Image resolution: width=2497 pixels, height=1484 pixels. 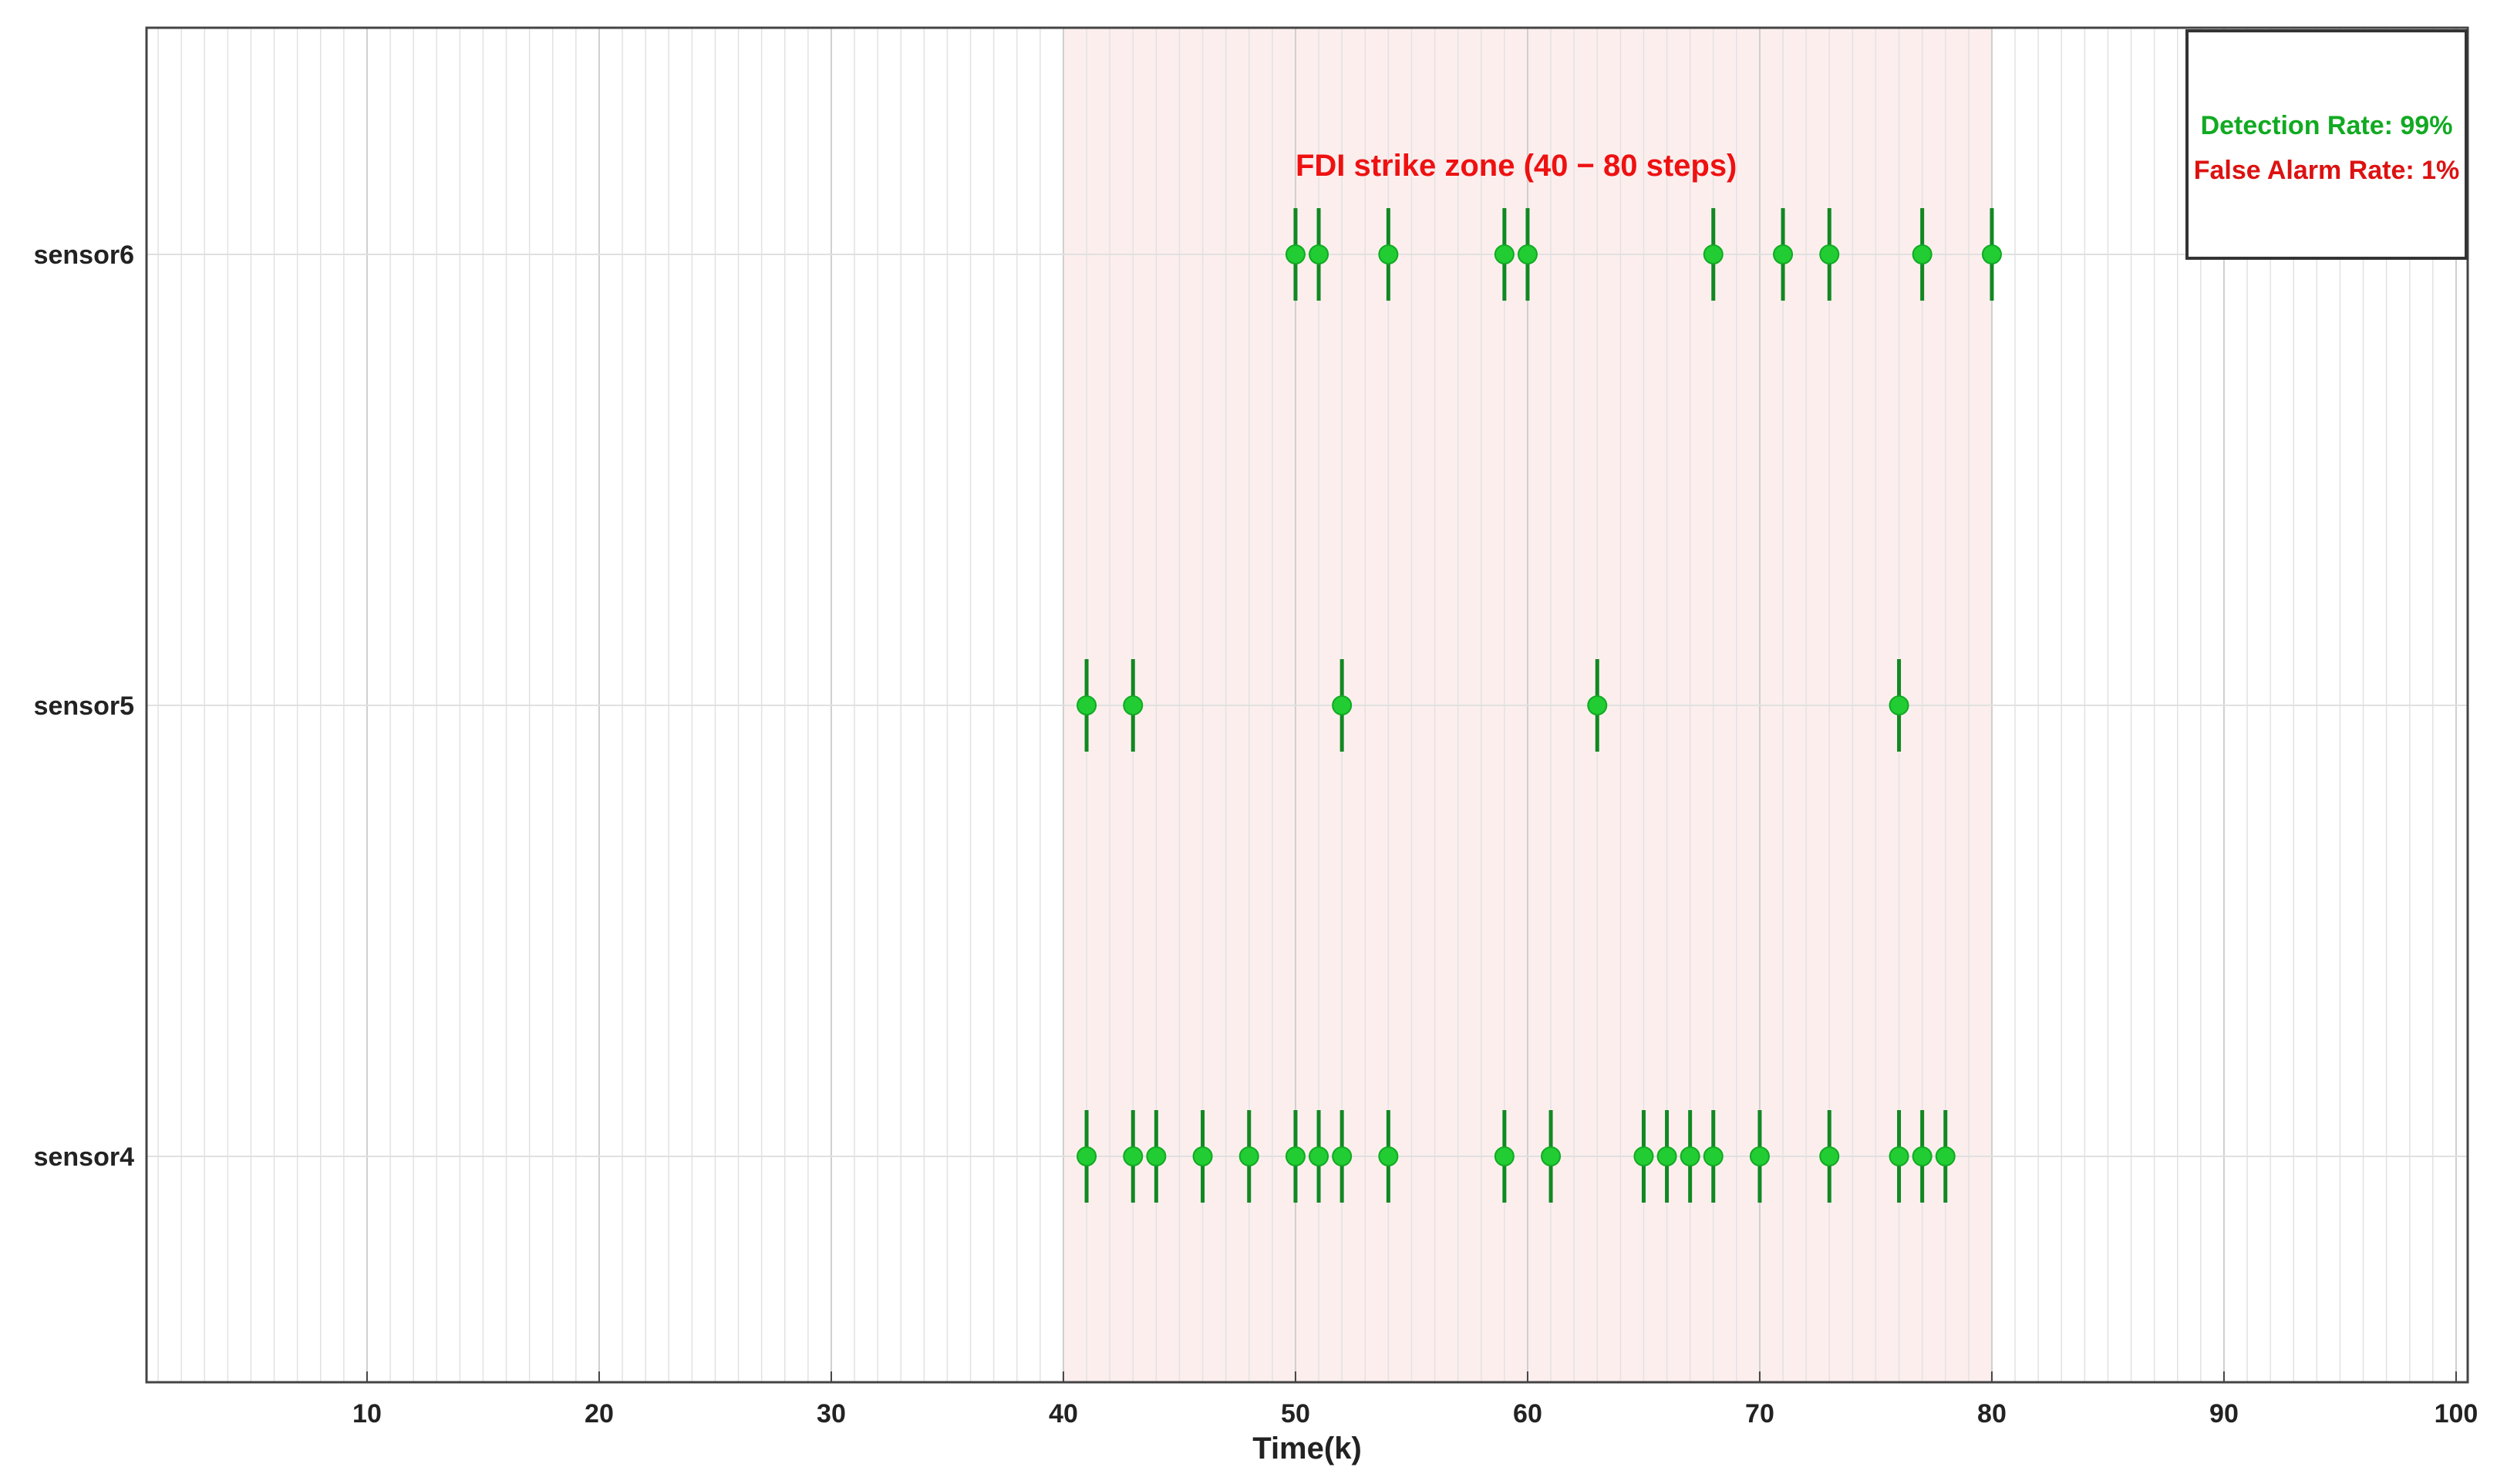 I want to click on x-tick-50: 50, so click(x=1295, y=1413).